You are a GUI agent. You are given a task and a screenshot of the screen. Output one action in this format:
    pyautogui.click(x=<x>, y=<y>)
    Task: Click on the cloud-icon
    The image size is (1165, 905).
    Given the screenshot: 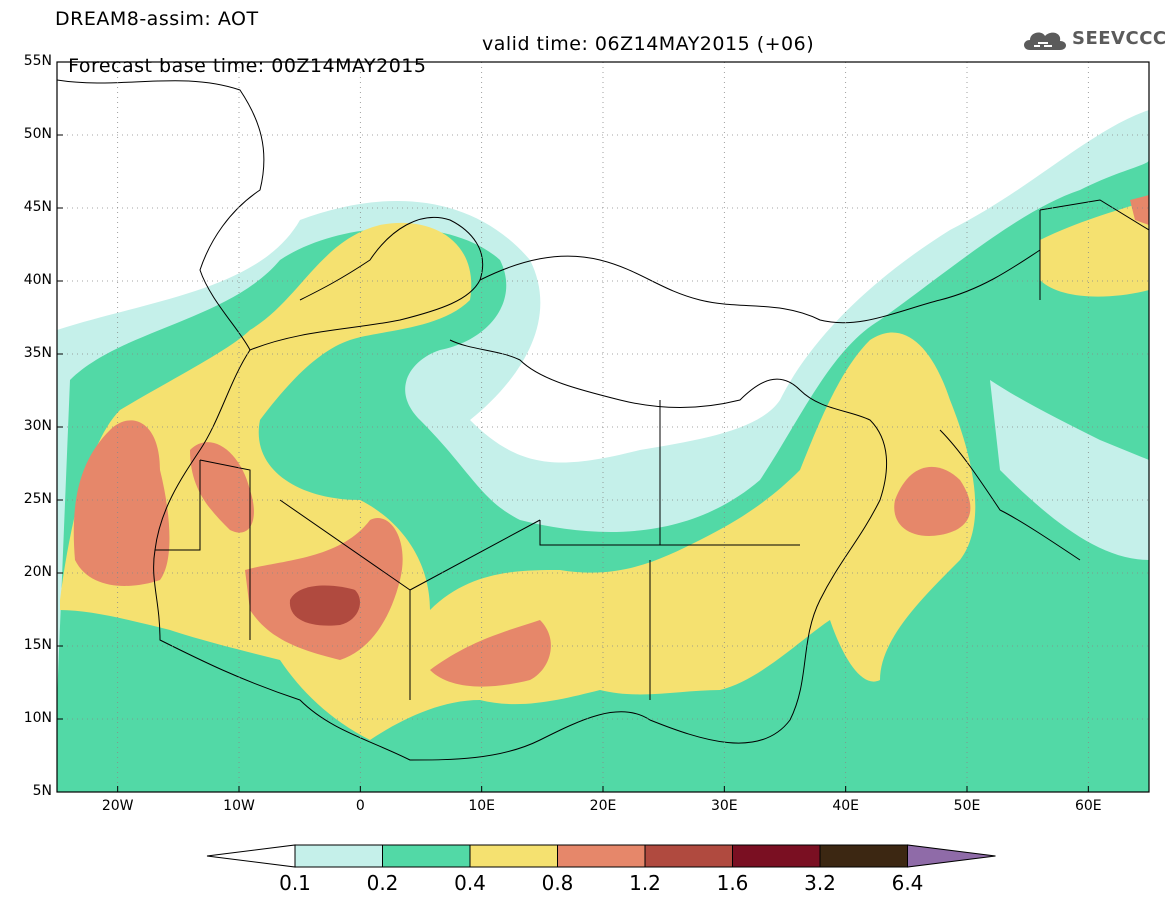 What is the action you would take?
    pyautogui.click(x=1045, y=41)
    